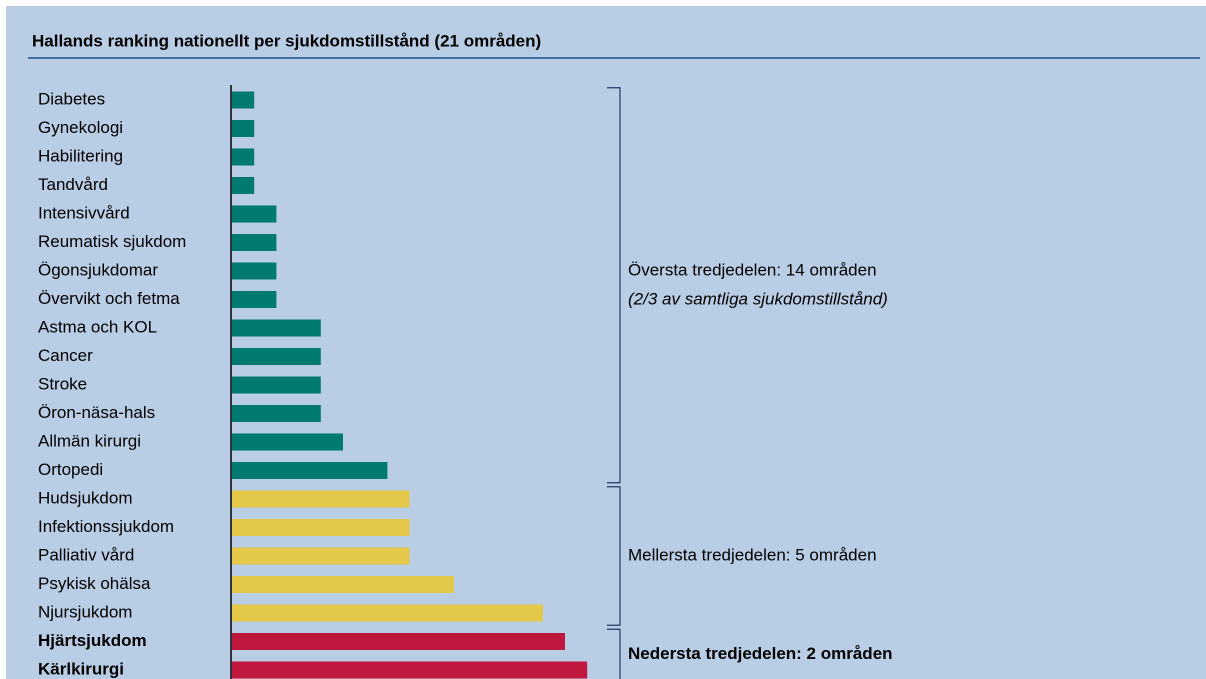  Describe the element at coordinates (112, 241) in the screenshot. I see `category-label: Reumatisk sjukdom` at that location.